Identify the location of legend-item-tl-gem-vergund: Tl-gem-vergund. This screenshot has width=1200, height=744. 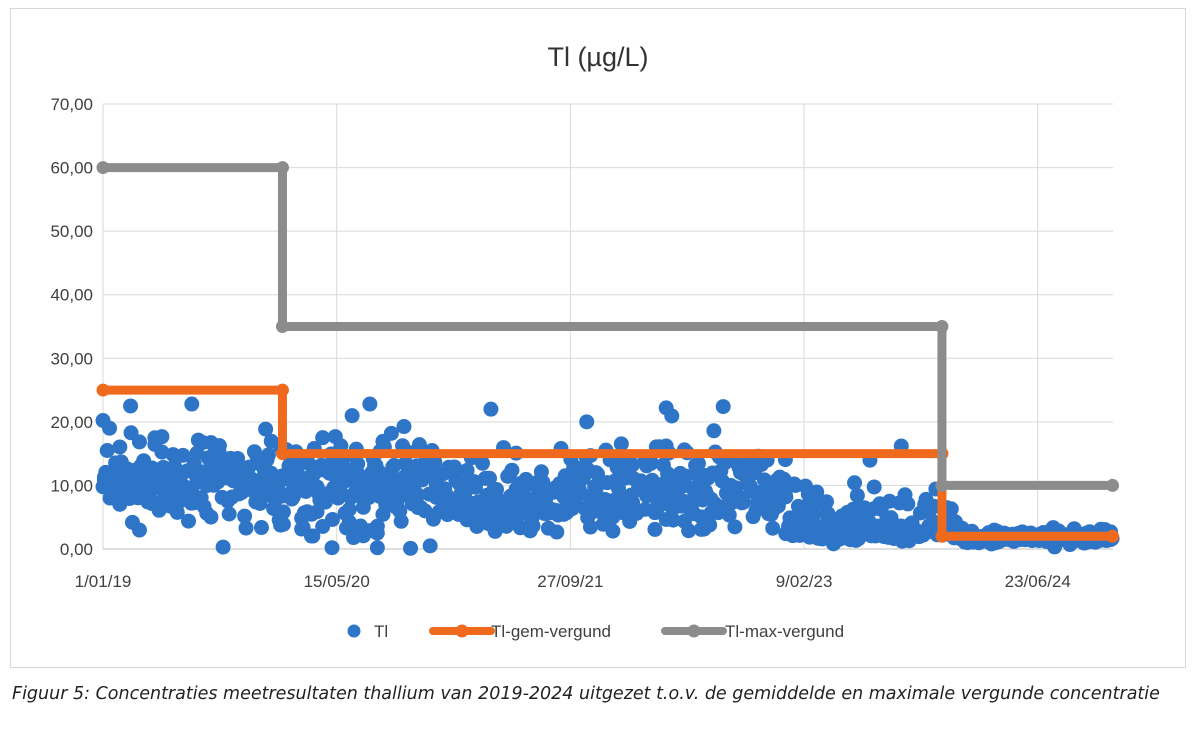
(520, 631).